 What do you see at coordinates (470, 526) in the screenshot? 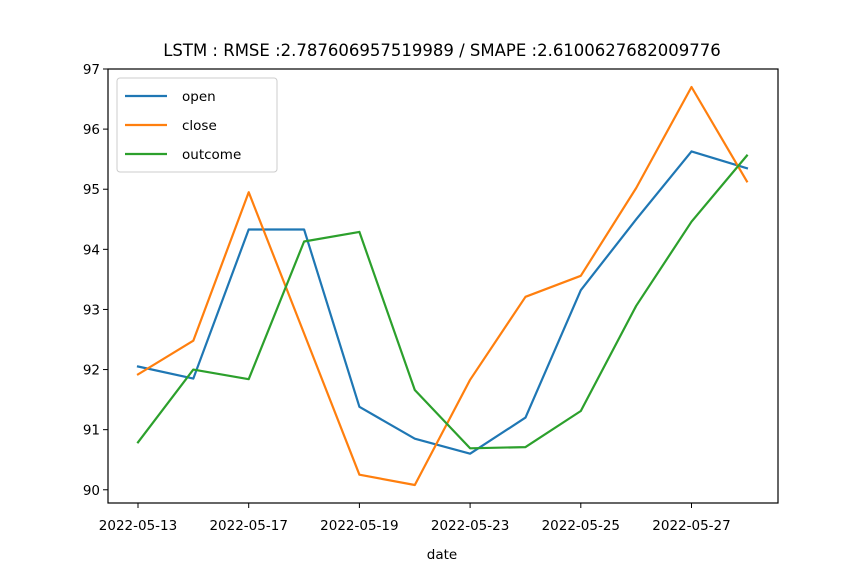
I see `x-tick-label: 2022-05-23` at bounding box center [470, 526].